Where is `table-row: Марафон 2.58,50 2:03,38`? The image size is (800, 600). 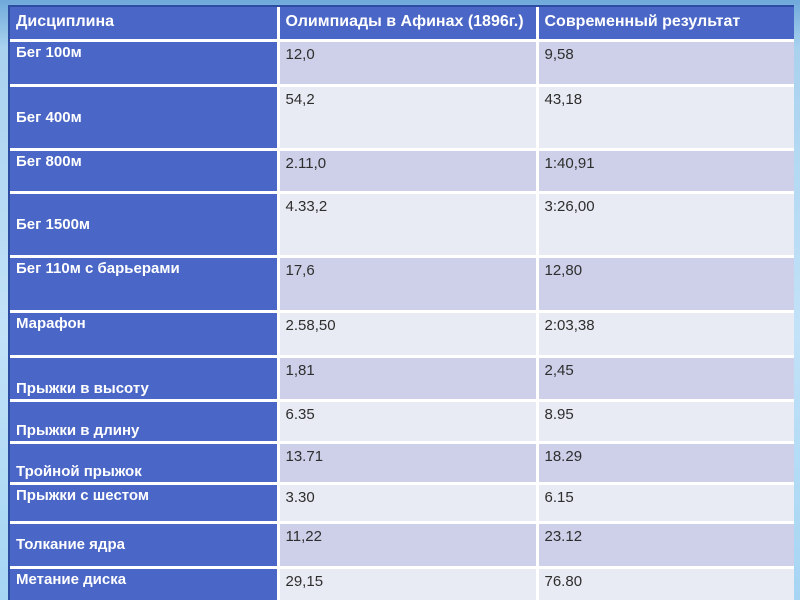
table-row: Марафон 2.58,50 2:03,38 is located at coordinates (402, 334).